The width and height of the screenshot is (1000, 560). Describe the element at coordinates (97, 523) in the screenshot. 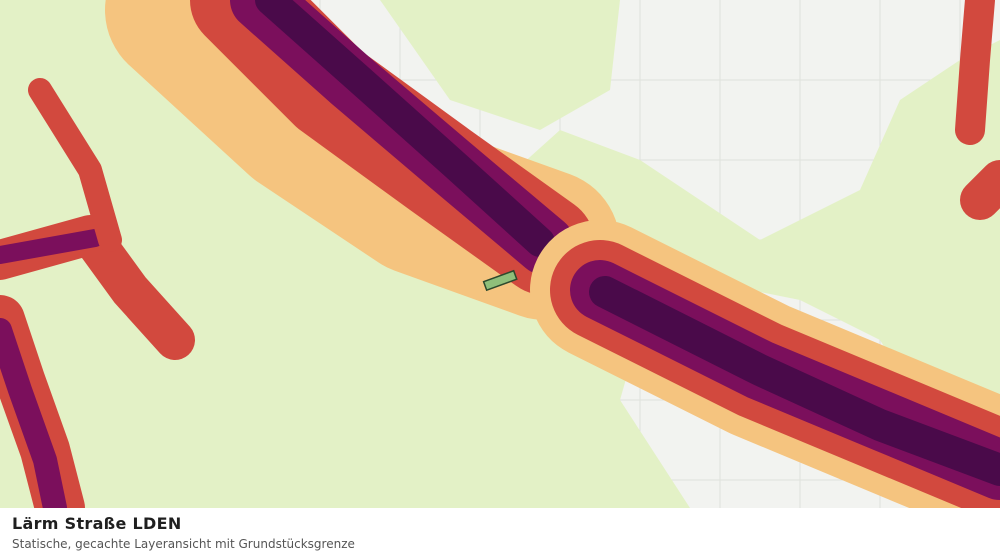

I see `map-title: Lärm Straße LDEN` at that location.